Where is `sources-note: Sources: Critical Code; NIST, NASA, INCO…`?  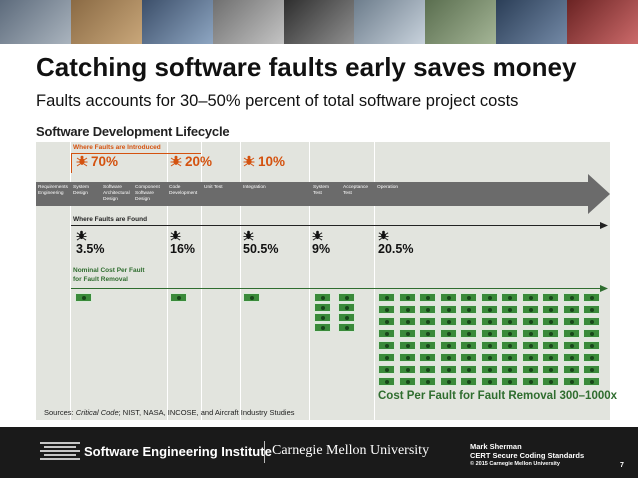
sources-note: Sources: Critical Code; NIST, NASA, INCO… is located at coordinates (169, 412).